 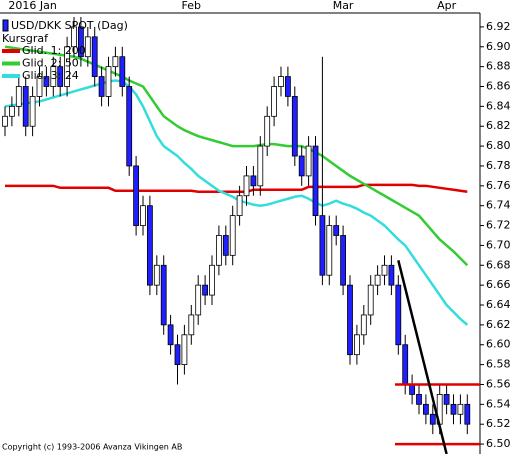 I want to click on y-tick-label: 6.78, so click(x=498, y=165).